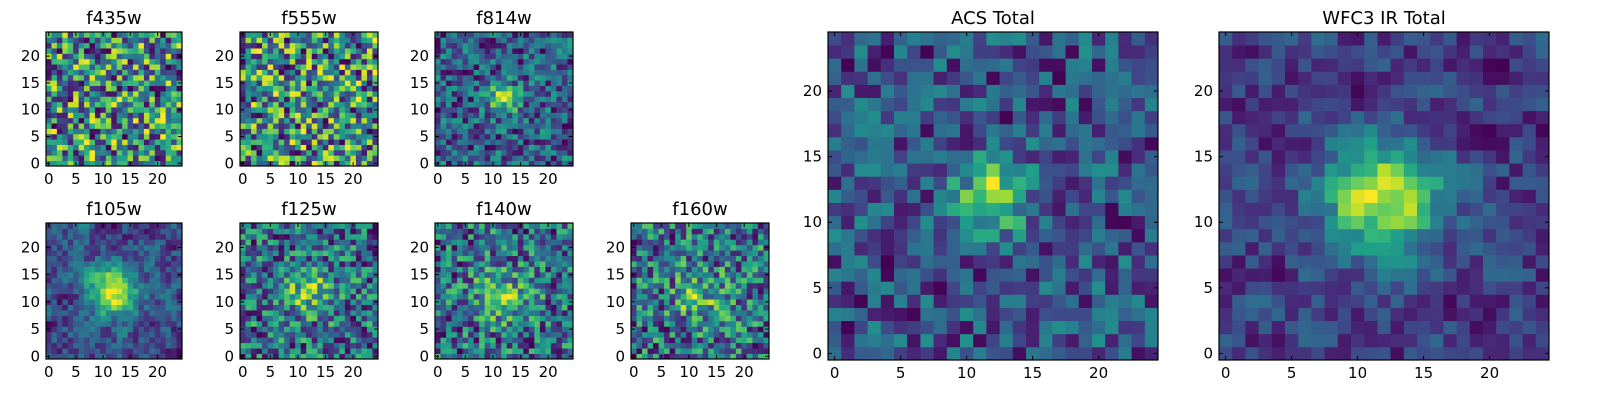  What do you see at coordinates (504, 99) in the screenshot?
I see `axes-frame` at bounding box center [504, 99].